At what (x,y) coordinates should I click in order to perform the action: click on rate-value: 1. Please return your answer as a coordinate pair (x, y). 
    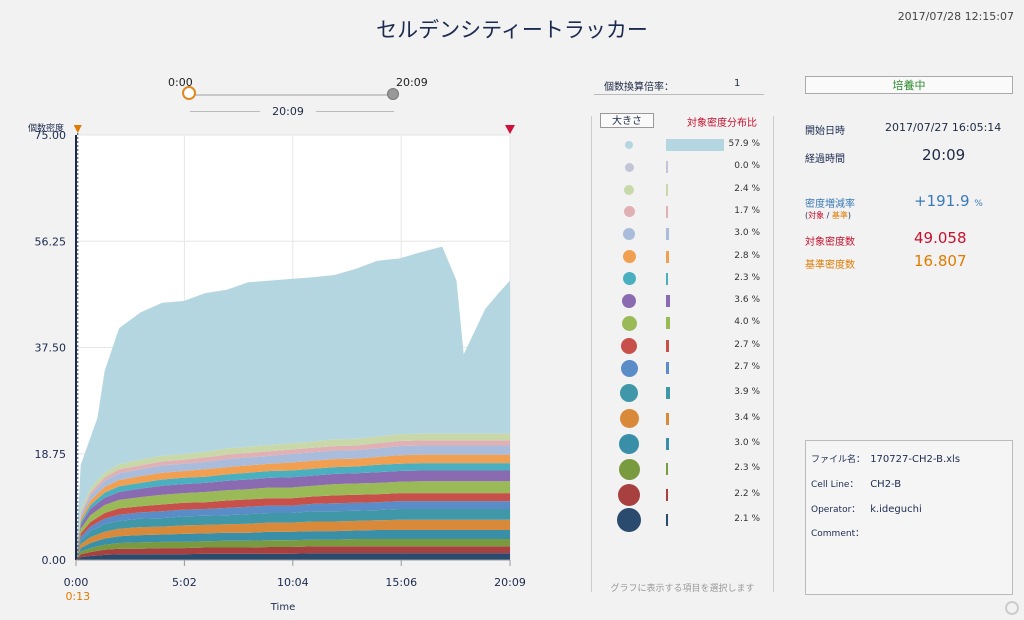
    Looking at the image, I should click on (737, 83).